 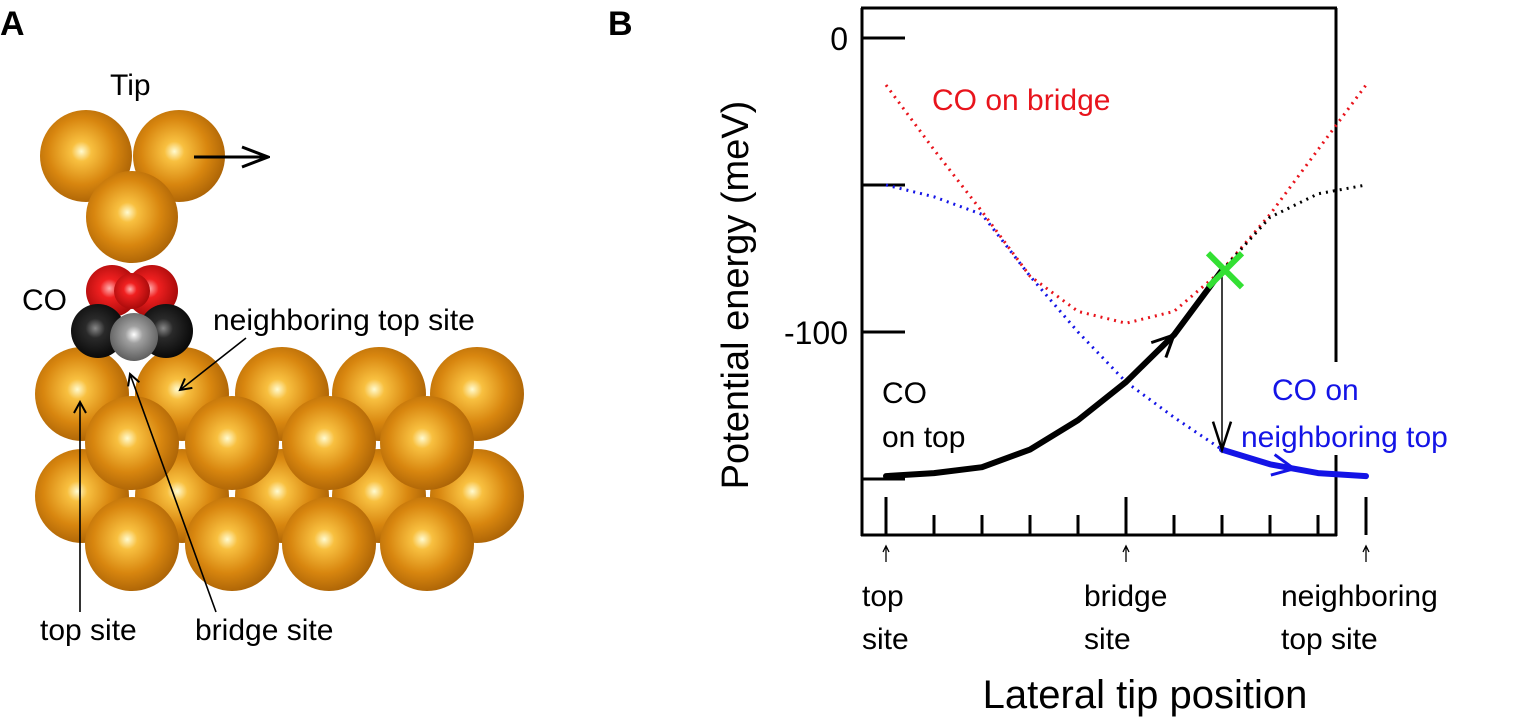 What do you see at coordinates (620, 24) in the screenshot?
I see `panel-b-label: B` at bounding box center [620, 24].